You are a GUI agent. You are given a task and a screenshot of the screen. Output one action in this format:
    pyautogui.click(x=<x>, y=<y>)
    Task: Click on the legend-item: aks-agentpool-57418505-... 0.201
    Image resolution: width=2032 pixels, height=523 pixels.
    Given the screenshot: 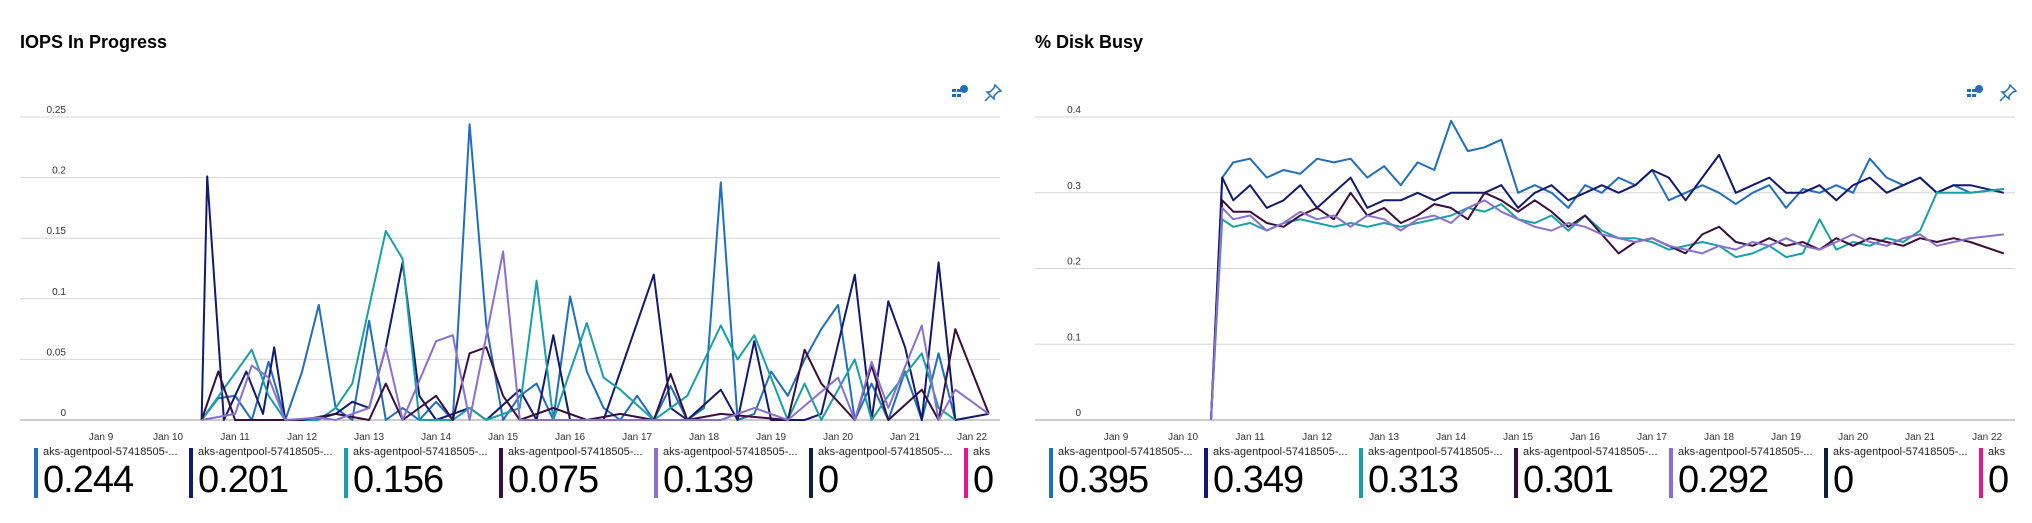 What is the action you would take?
    pyautogui.click(x=264, y=478)
    